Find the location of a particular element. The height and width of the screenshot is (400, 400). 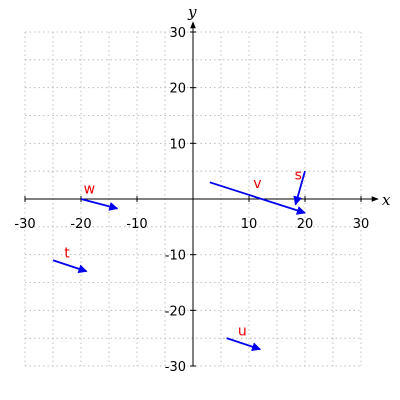

x-tick-label: 20 is located at coordinates (305, 224).